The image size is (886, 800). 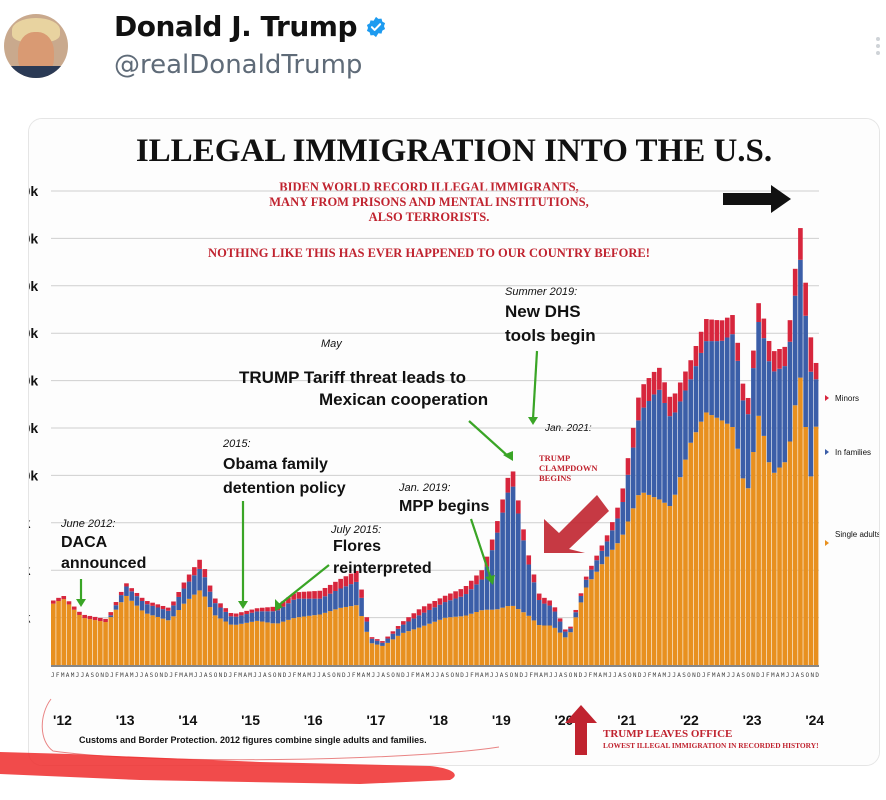 What do you see at coordinates (533, 421) in the screenshot?
I see `dhs-arrowhead` at bounding box center [533, 421].